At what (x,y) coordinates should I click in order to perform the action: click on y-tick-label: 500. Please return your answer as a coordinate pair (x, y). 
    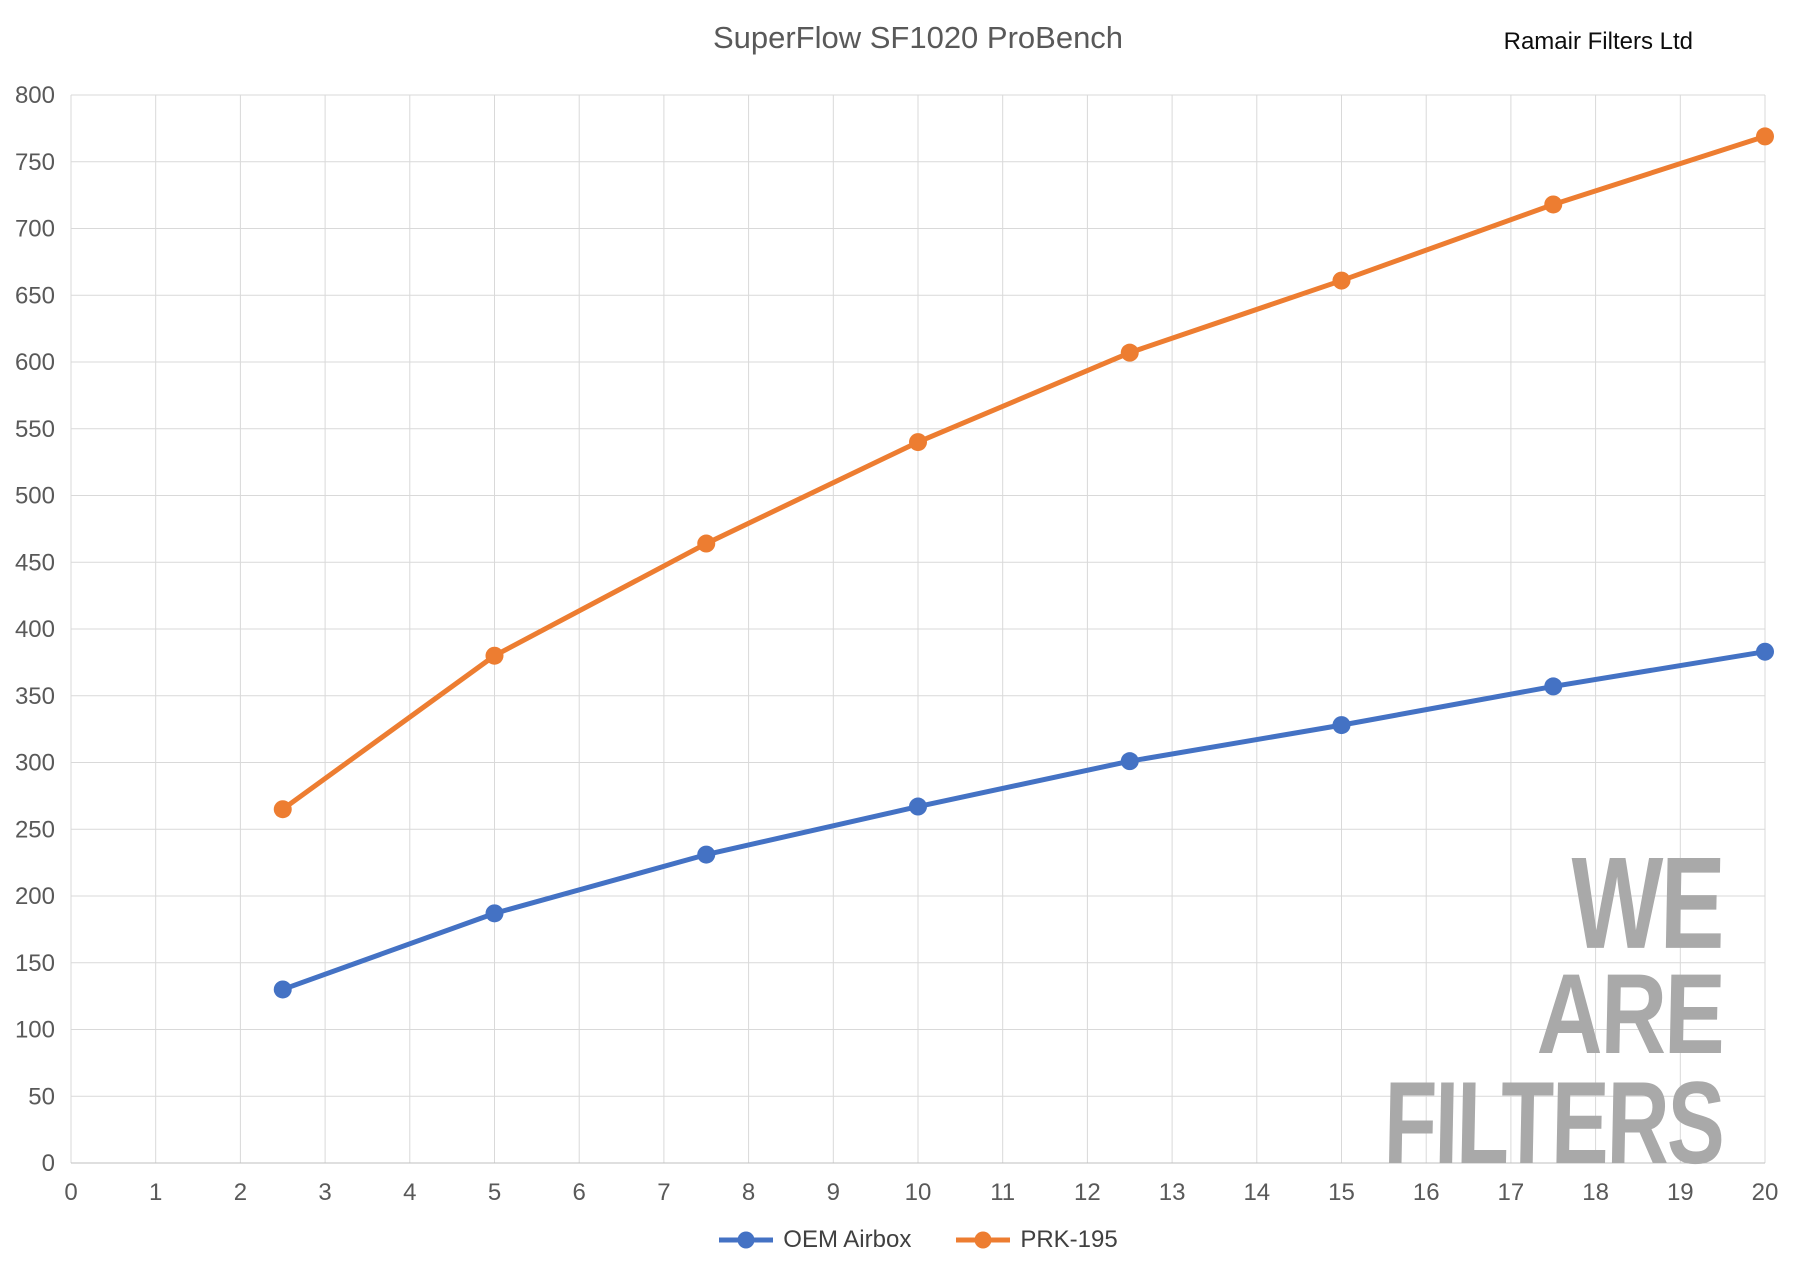
    Looking at the image, I should click on (35, 496).